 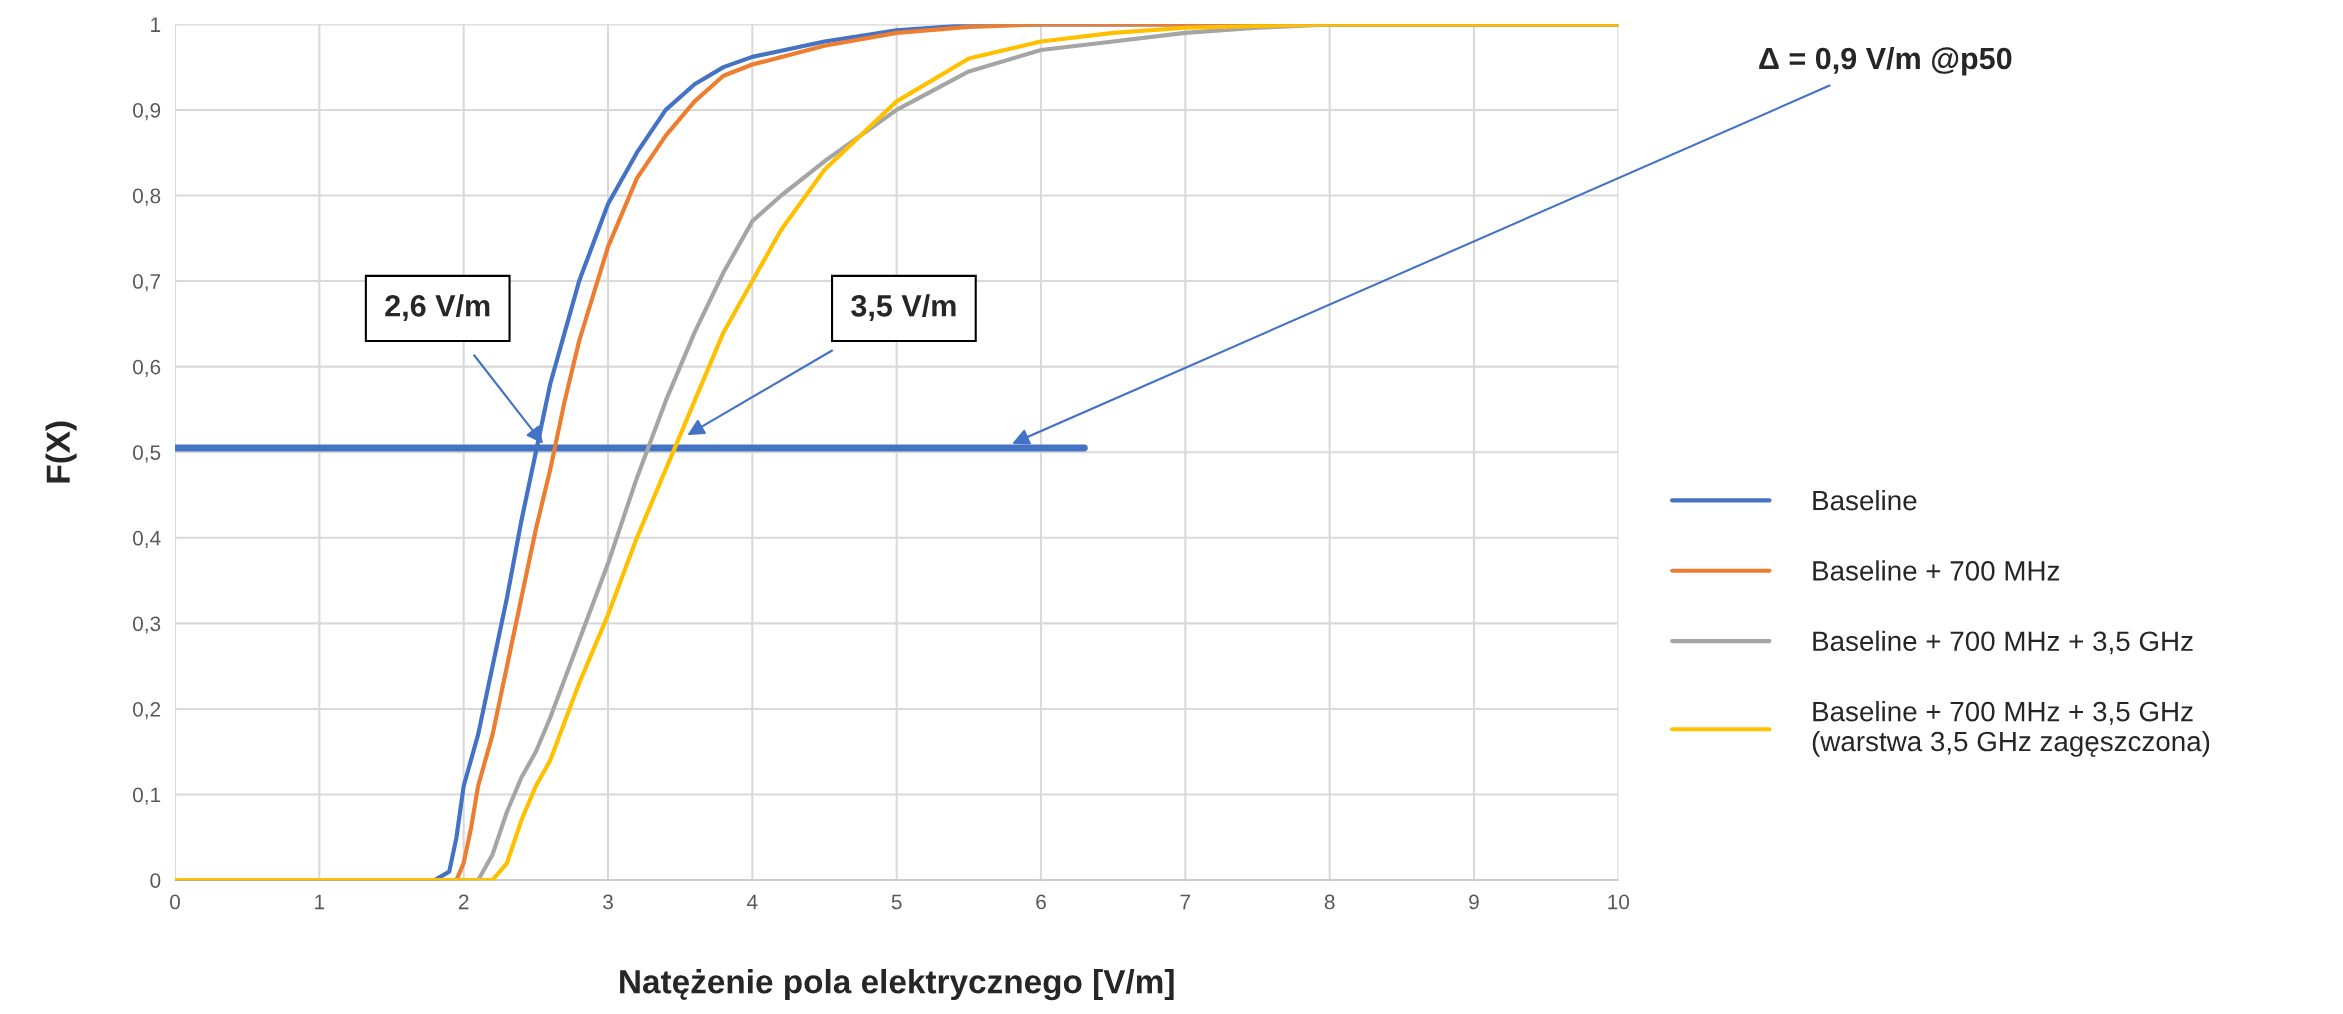 What do you see at coordinates (320, 902) in the screenshot?
I see `x-tick-label: 1` at bounding box center [320, 902].